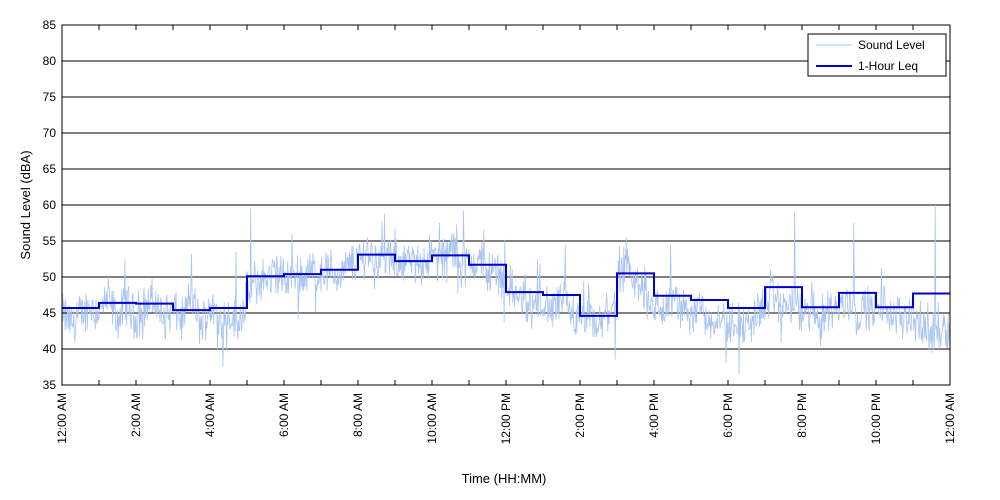 This screenshot has height=500, width=1000. What do you see at coordinates (50, 313) in the screenshot?
I see `y-tick-label: 45` at bounding box center [50, 313].